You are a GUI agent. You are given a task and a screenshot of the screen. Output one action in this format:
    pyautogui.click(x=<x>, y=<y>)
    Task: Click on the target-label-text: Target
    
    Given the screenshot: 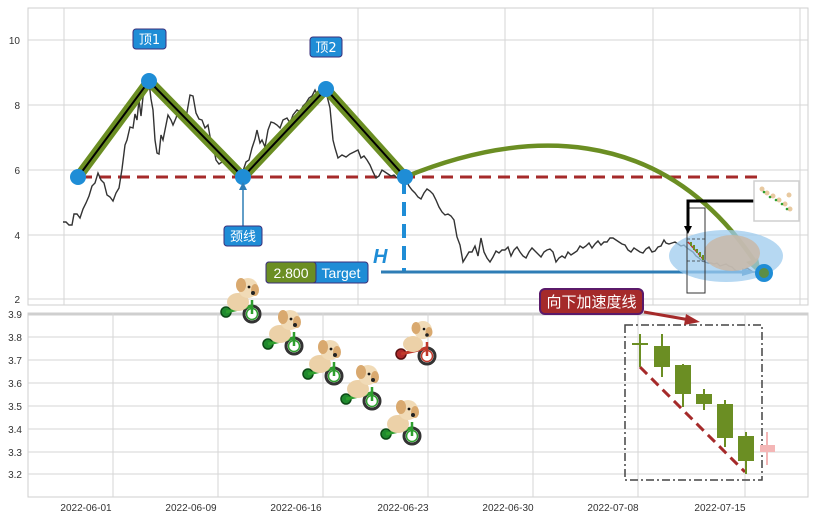 What is the action you would take?
    pyautogui.click(x=341, y=273)
    